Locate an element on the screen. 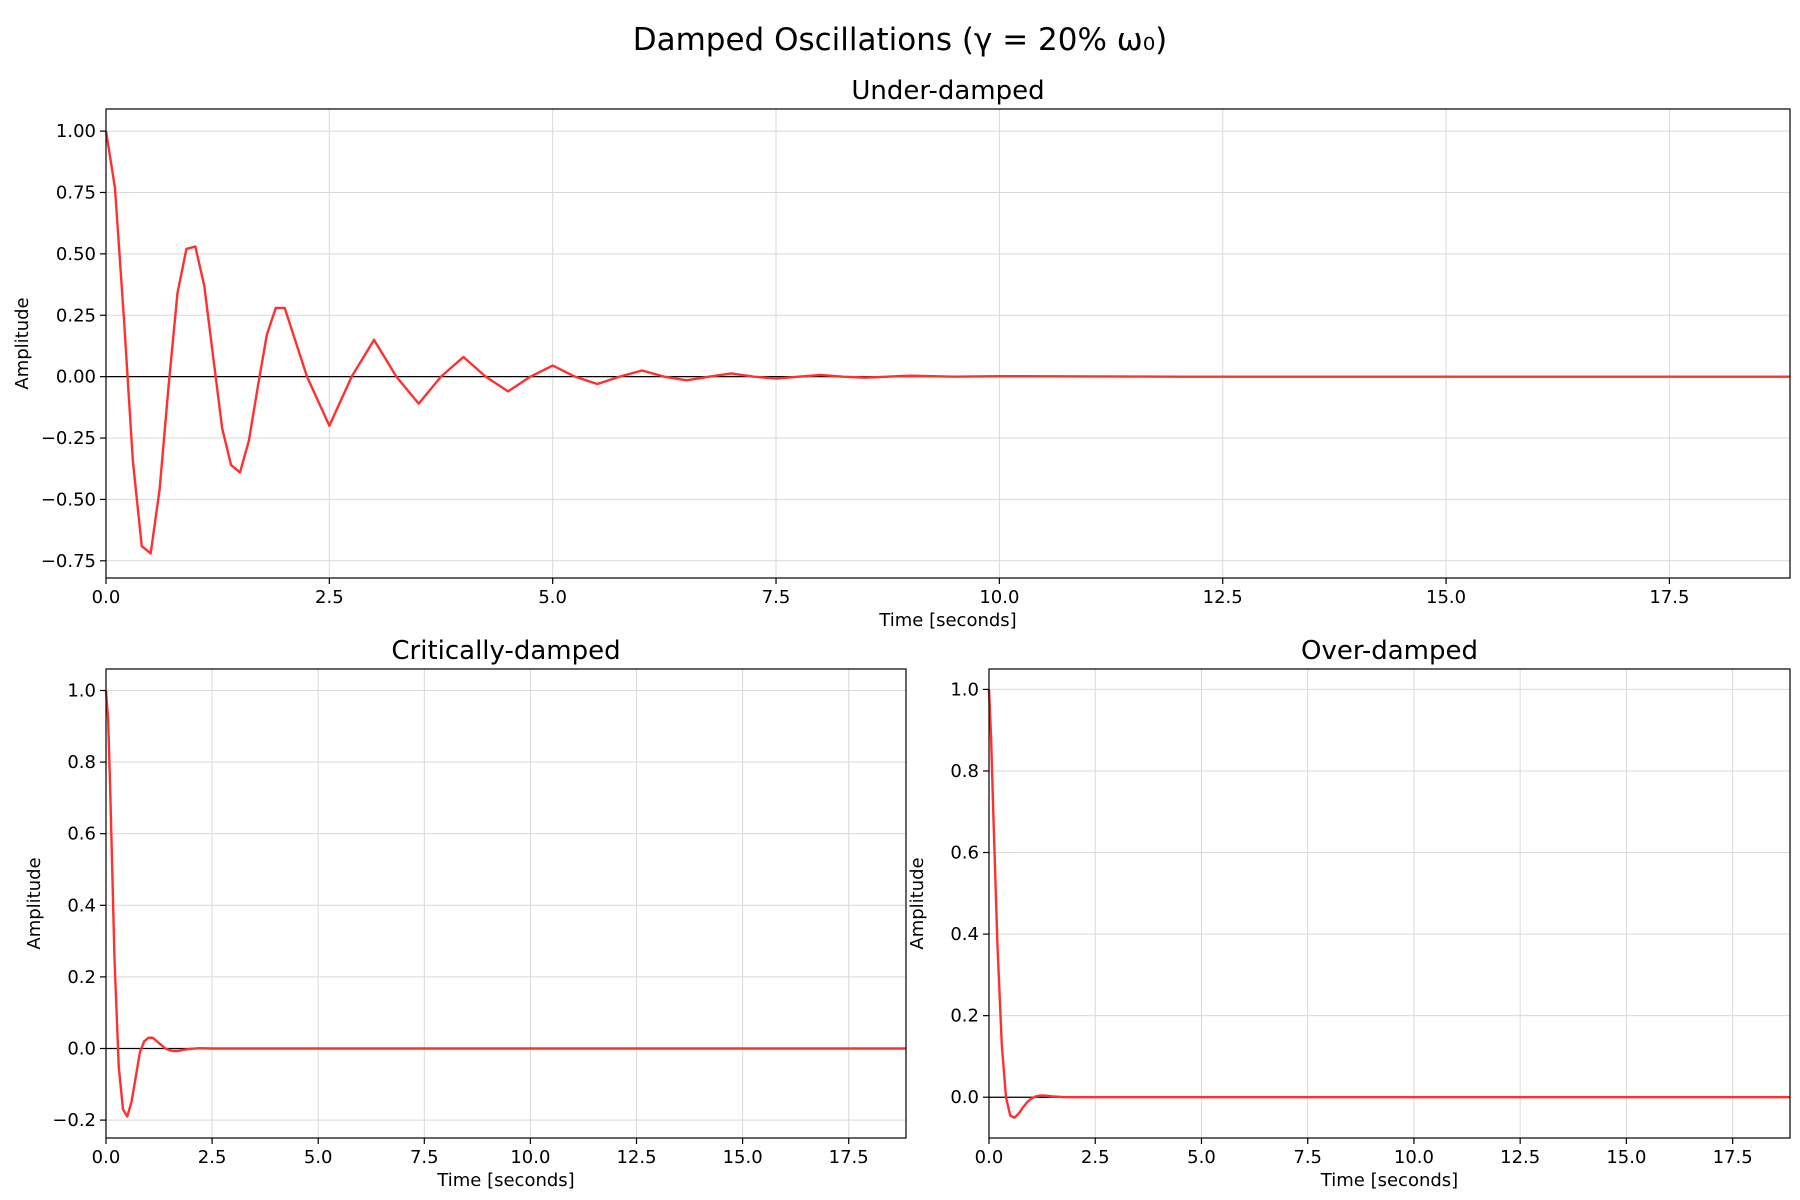  panel-title-under-damped: Under-damped is located at coordinates (947, 91).